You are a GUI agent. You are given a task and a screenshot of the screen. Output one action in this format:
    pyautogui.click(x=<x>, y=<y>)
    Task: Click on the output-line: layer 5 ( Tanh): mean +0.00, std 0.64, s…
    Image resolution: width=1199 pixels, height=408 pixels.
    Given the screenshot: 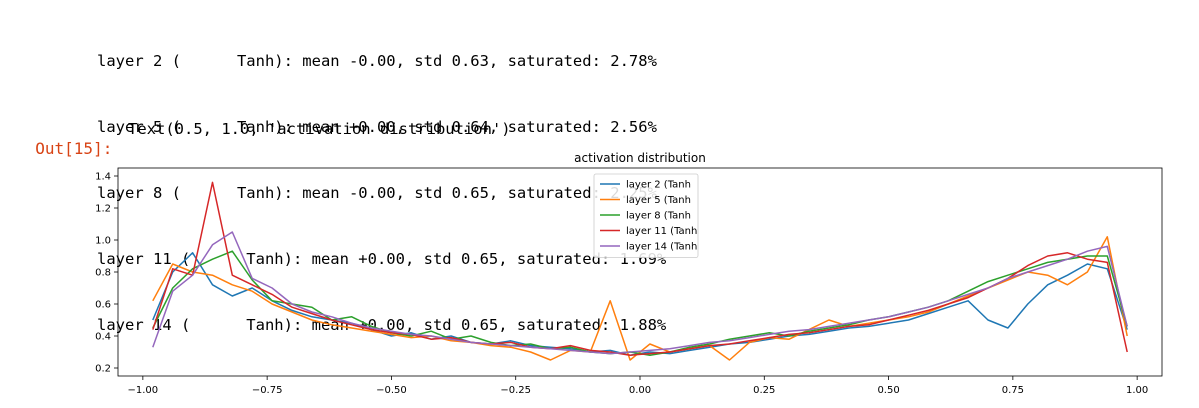 What is the action you would take?
    pyautogui.click(x=377, y=127)
    